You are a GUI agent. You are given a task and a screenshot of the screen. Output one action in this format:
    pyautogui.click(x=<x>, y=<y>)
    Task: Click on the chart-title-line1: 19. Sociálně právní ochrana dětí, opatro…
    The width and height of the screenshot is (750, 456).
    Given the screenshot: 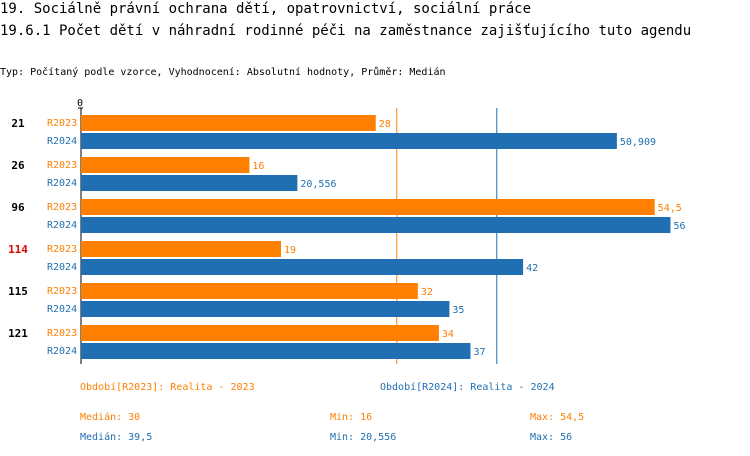 What is the action you would take?
    pyautogui.click(x=266, y=9)
    